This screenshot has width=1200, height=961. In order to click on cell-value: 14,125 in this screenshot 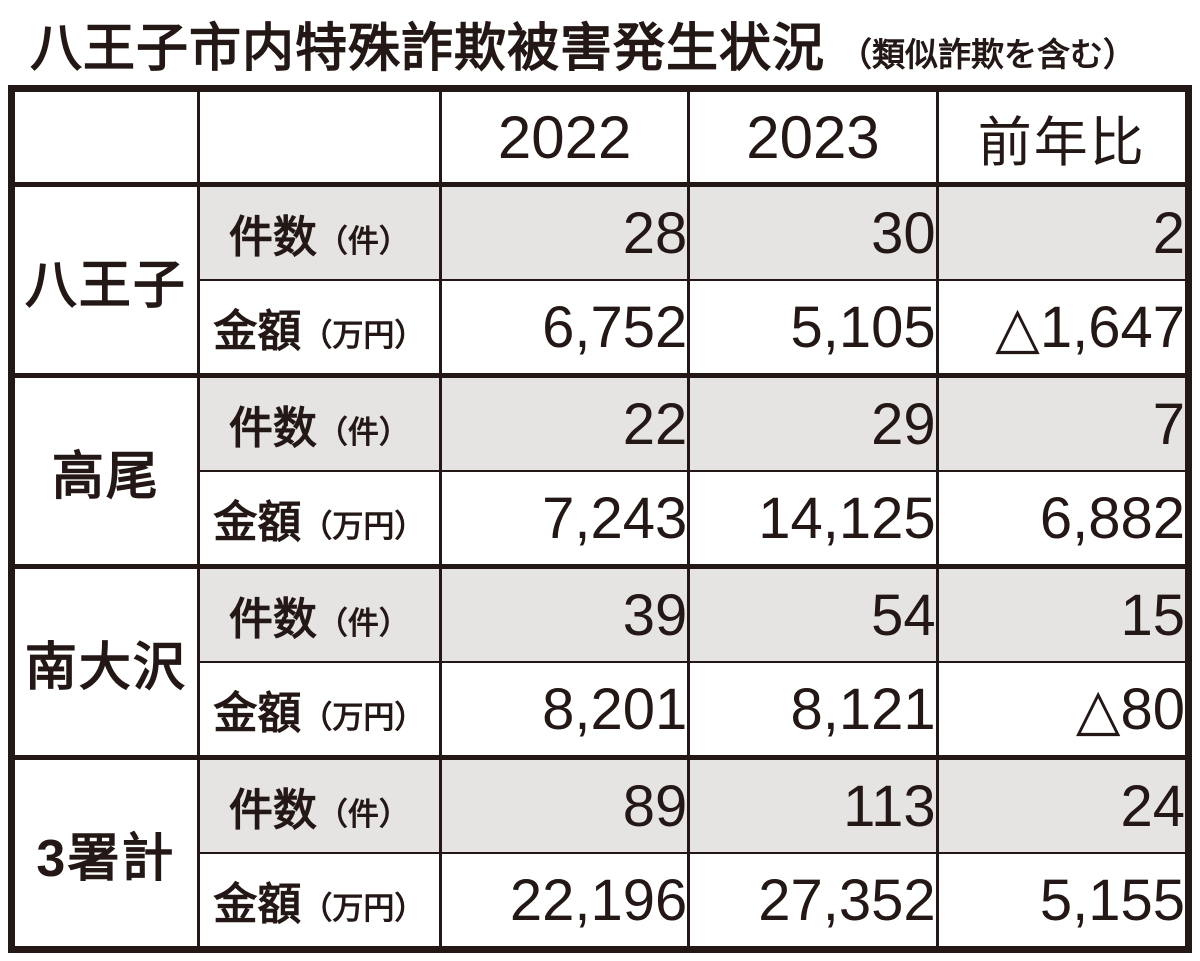, I will do `click(813, 519)`.